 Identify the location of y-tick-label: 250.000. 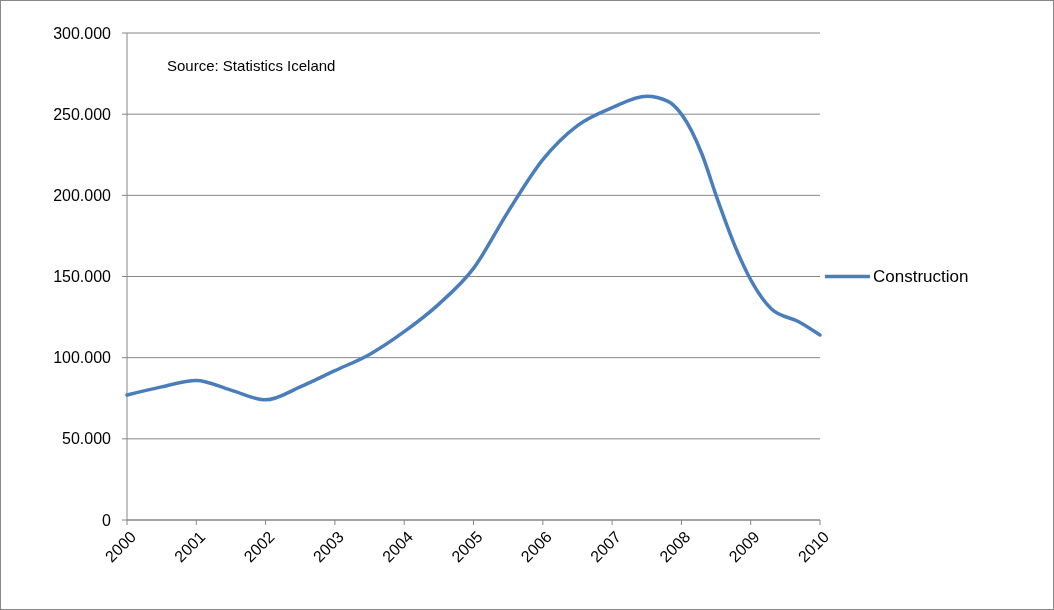
(82, 114).